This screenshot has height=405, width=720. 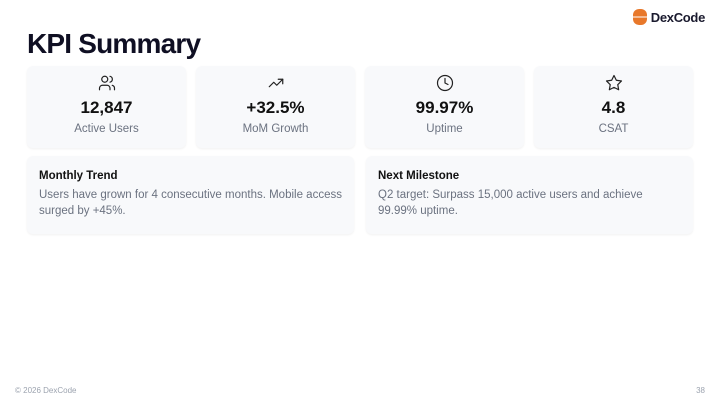 What do you see at coordinates (78, 176) in the screenshot?
I see `note-title: Monthly Trend` at bounding box center [78, 176].